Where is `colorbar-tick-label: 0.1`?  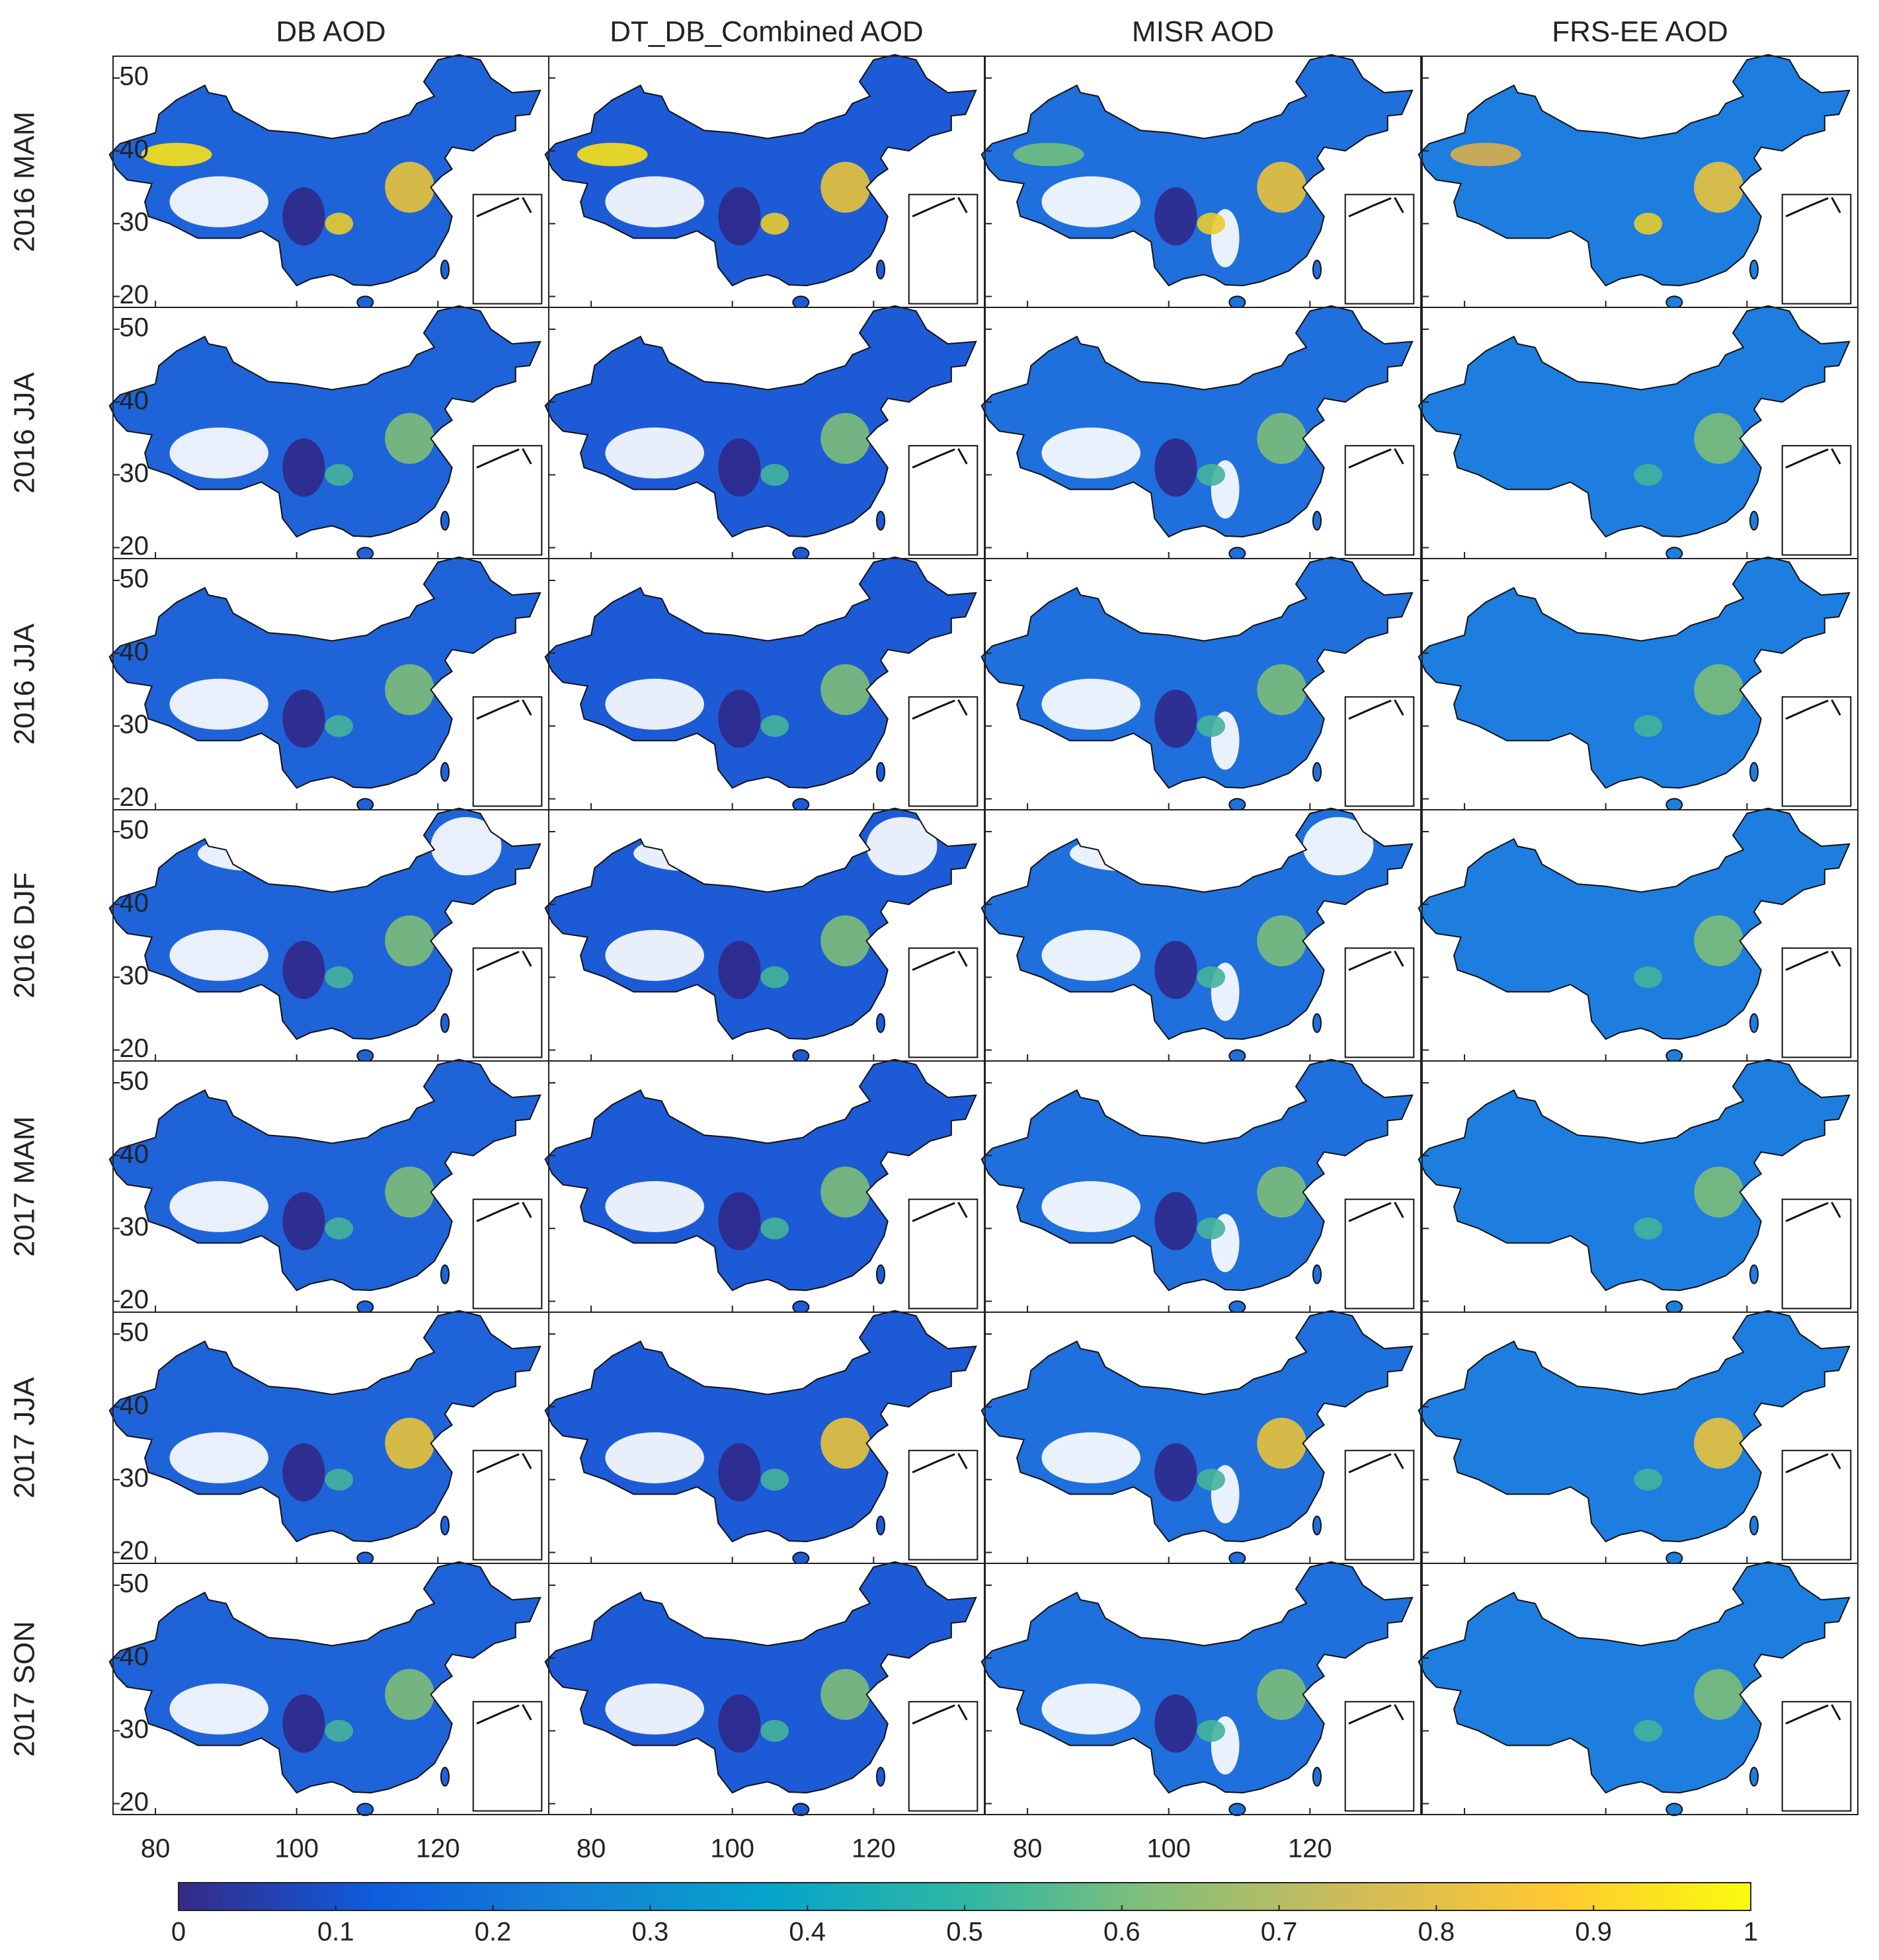 colorbar-tick-label: 0.1 is located at coordinates (335, 1932).